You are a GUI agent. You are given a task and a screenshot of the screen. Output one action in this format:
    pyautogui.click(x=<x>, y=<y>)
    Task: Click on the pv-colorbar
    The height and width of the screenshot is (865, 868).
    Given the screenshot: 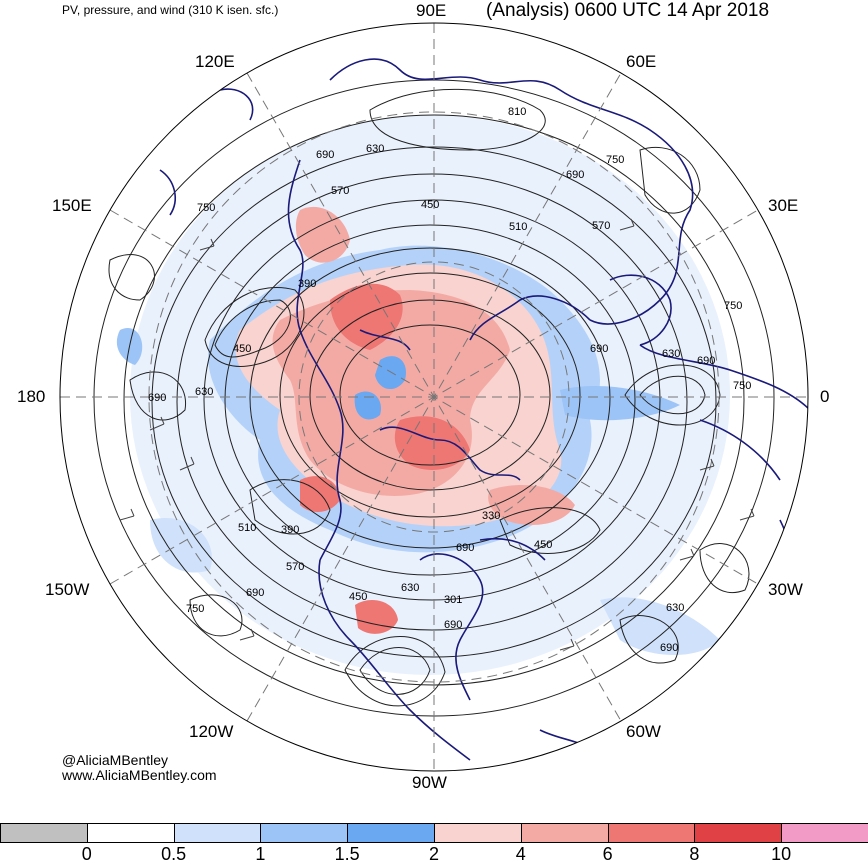 What is the action you would take?
    pyautogui.click(x=434, y=833)
    